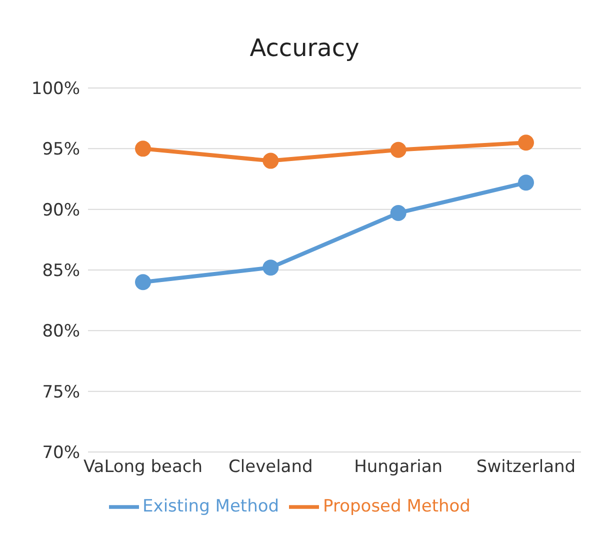 This screenshot has width=609, height=540. I want to click on legend-label: Existing Method, so click(211, 506).